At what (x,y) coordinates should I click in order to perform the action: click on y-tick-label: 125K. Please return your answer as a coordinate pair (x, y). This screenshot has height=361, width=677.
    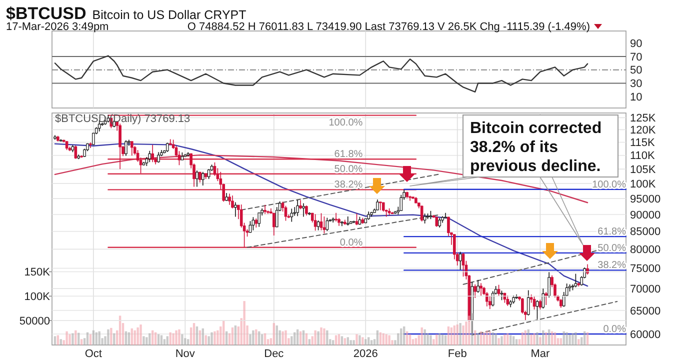
    Looking at the image, I should click on (643, 118).